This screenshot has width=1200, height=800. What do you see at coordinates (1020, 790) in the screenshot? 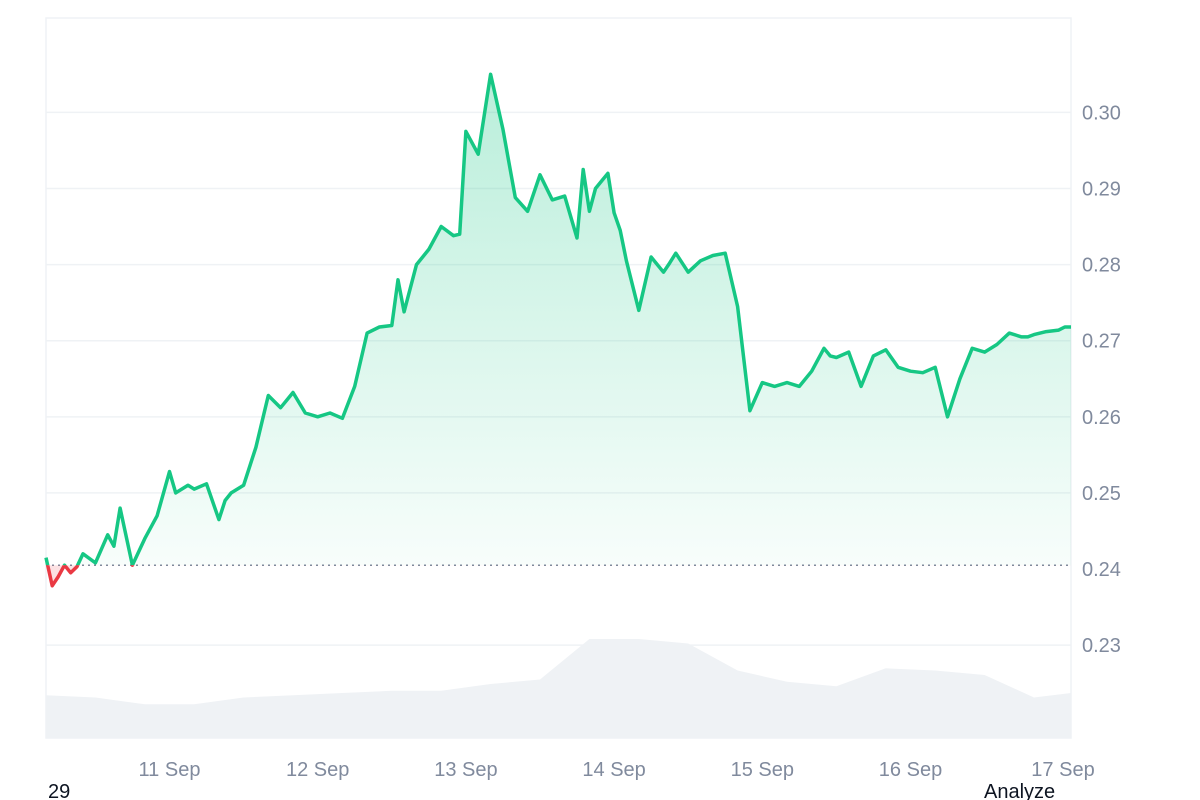
I see `analyze-link: Analyze` at bounding box center [1020, 790].